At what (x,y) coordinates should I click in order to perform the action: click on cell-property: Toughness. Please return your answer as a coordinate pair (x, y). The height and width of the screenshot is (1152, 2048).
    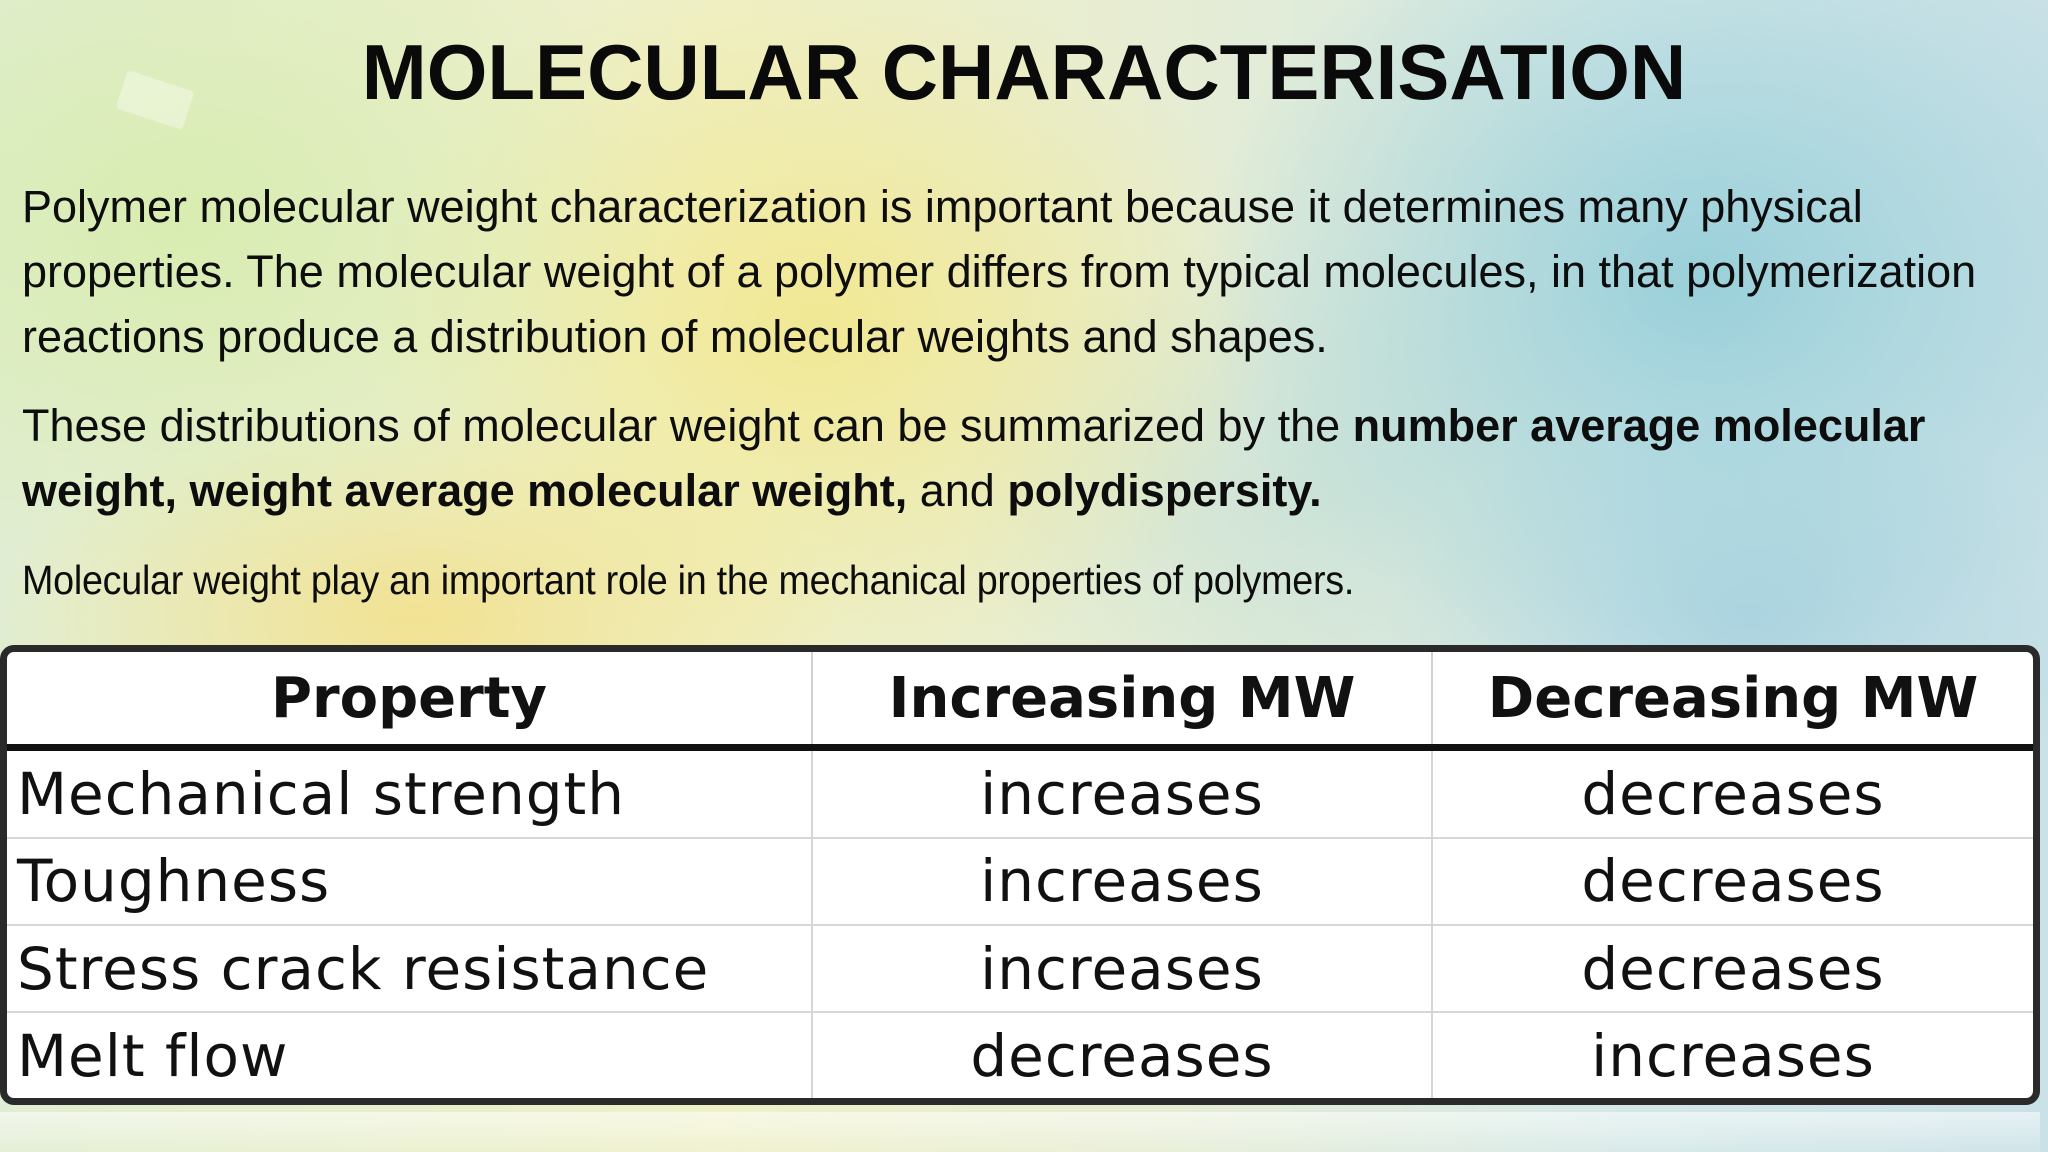
    Looking at the image, I should click on (410, 880).